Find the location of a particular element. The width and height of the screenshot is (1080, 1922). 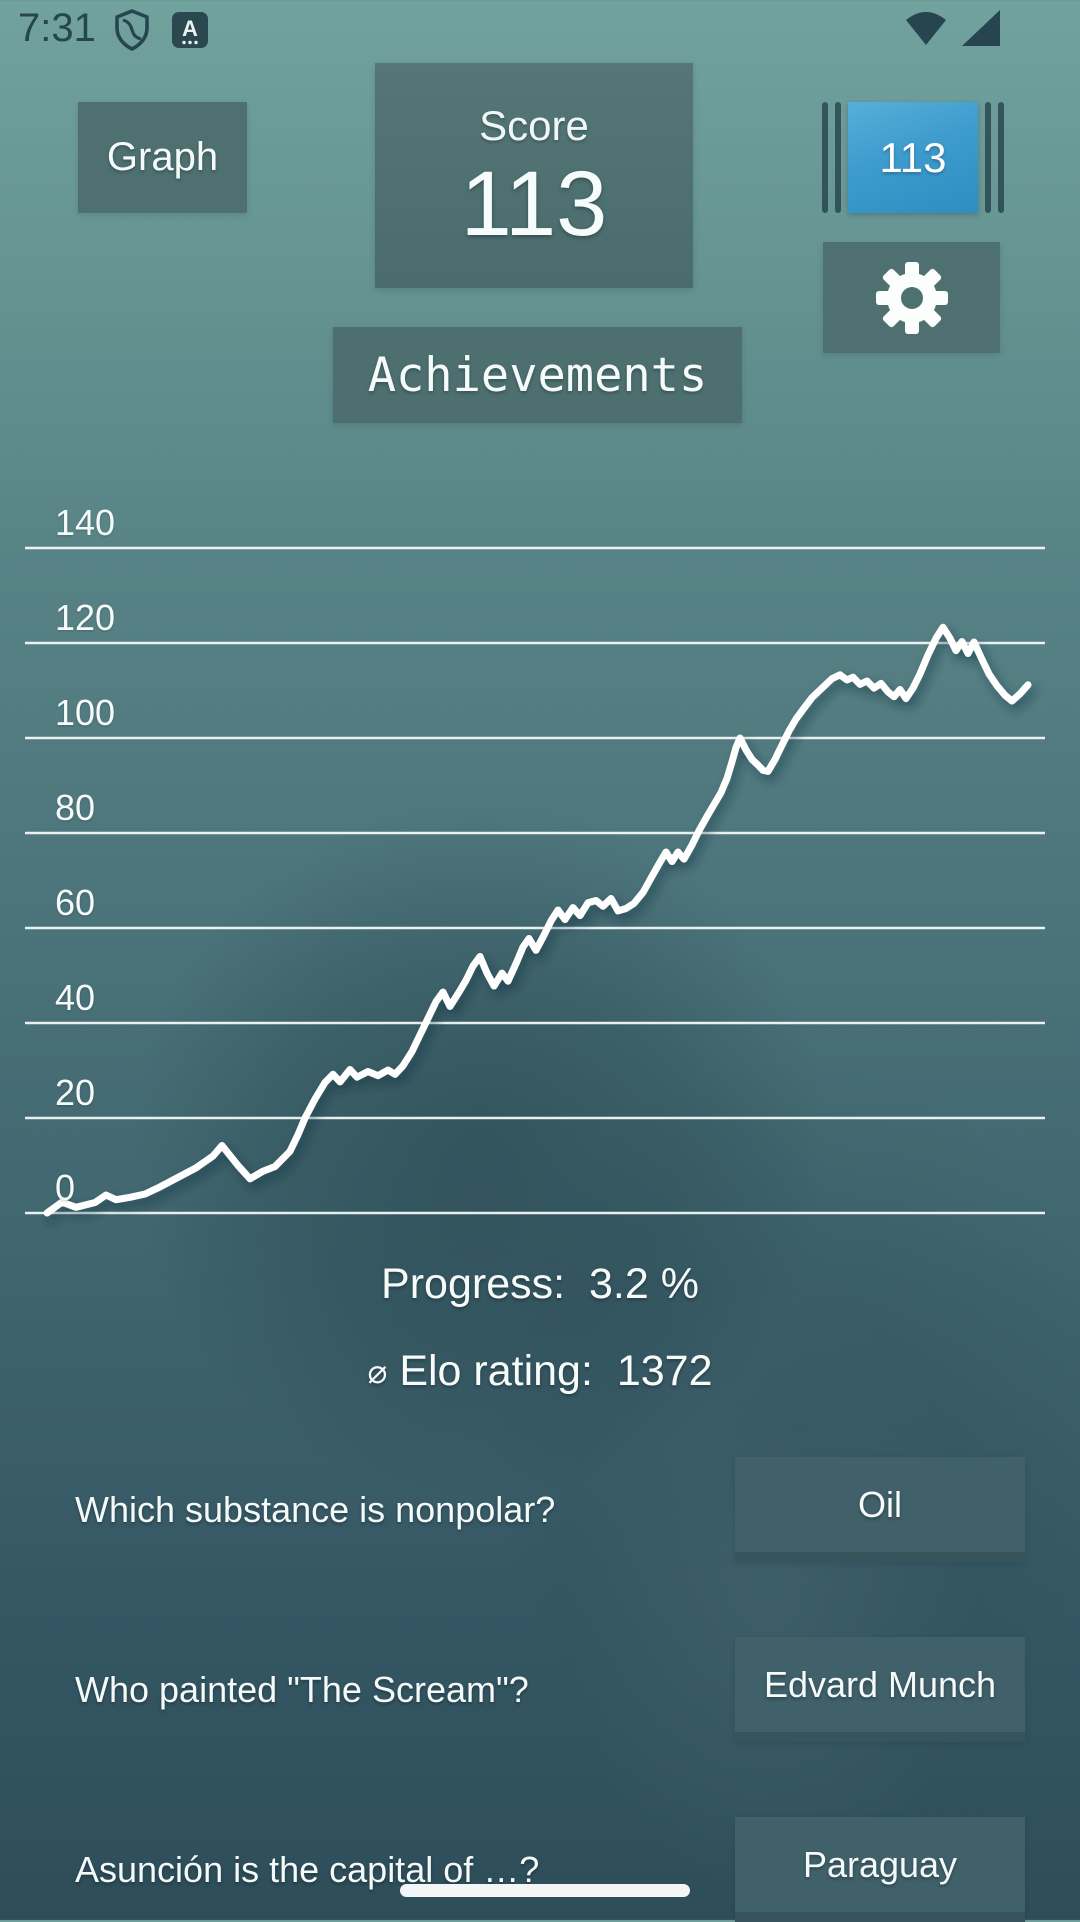

answer-button-label-1: Oil is located at coordinates (880, 1504).